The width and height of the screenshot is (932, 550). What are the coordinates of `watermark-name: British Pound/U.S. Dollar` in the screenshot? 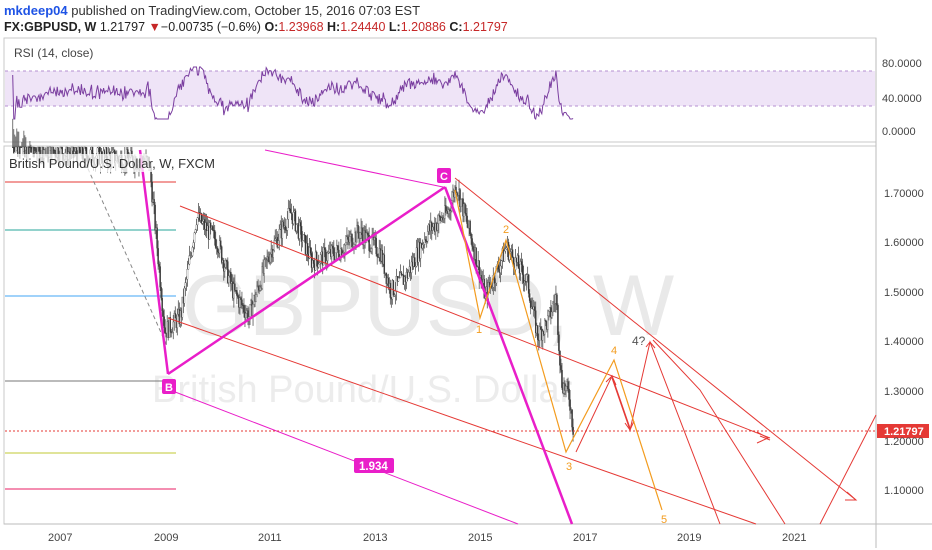 It's located at (362, 390).